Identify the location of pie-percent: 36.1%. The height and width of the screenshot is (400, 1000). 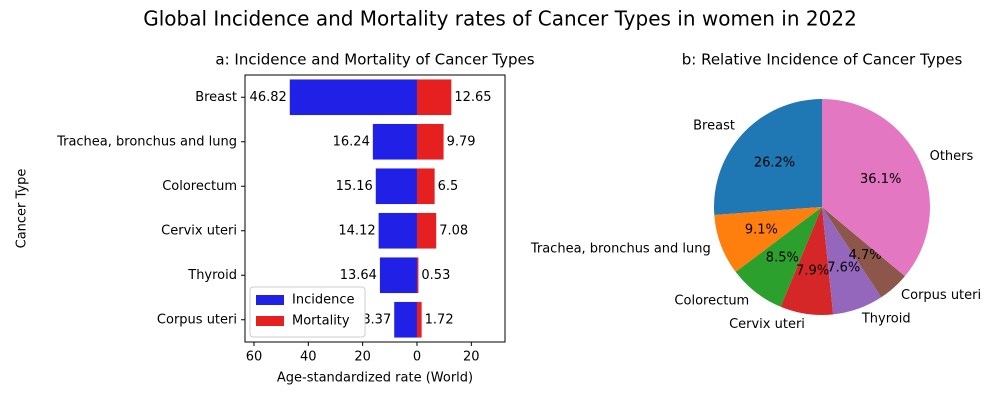
(880, 179).